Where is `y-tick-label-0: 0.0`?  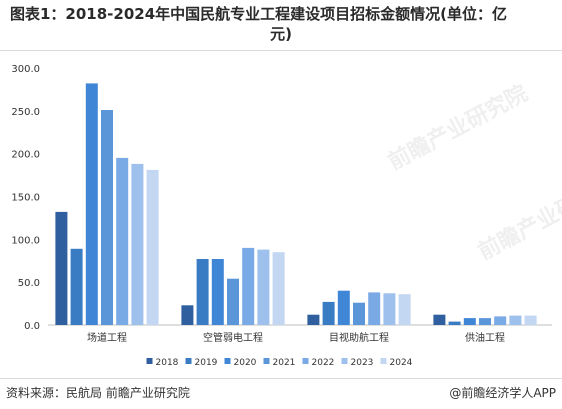
y-tick-label-0: 0.0 is located at coordinates (32, 326).